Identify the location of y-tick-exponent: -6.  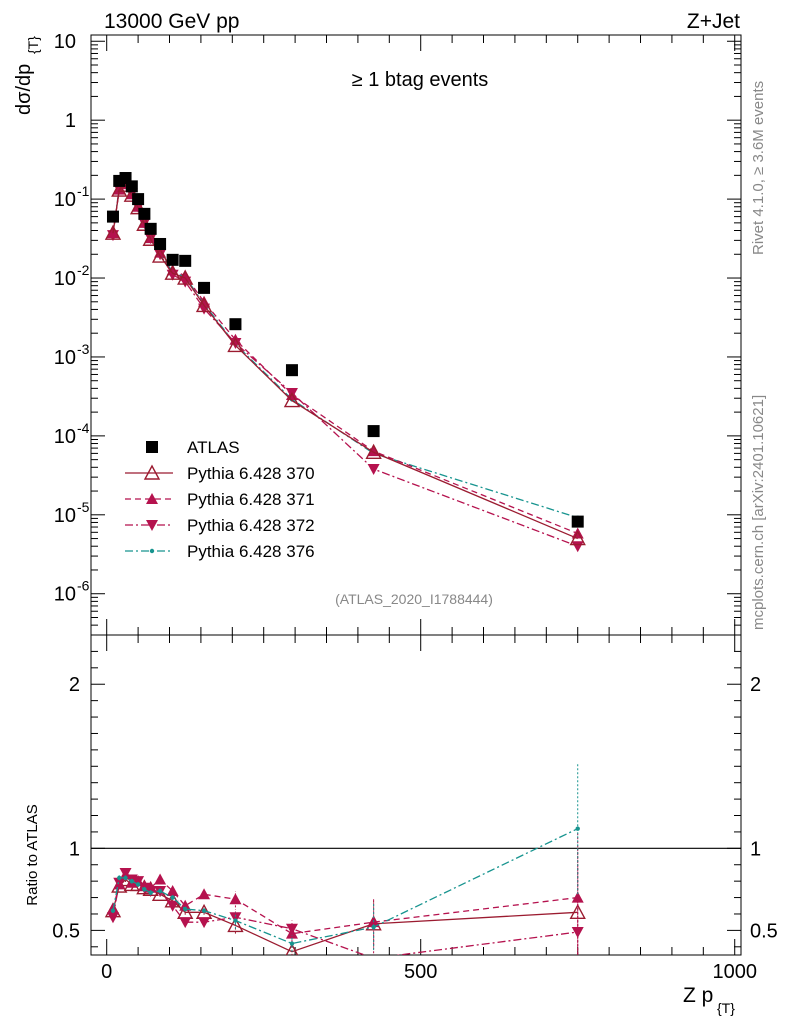
(83, 586).